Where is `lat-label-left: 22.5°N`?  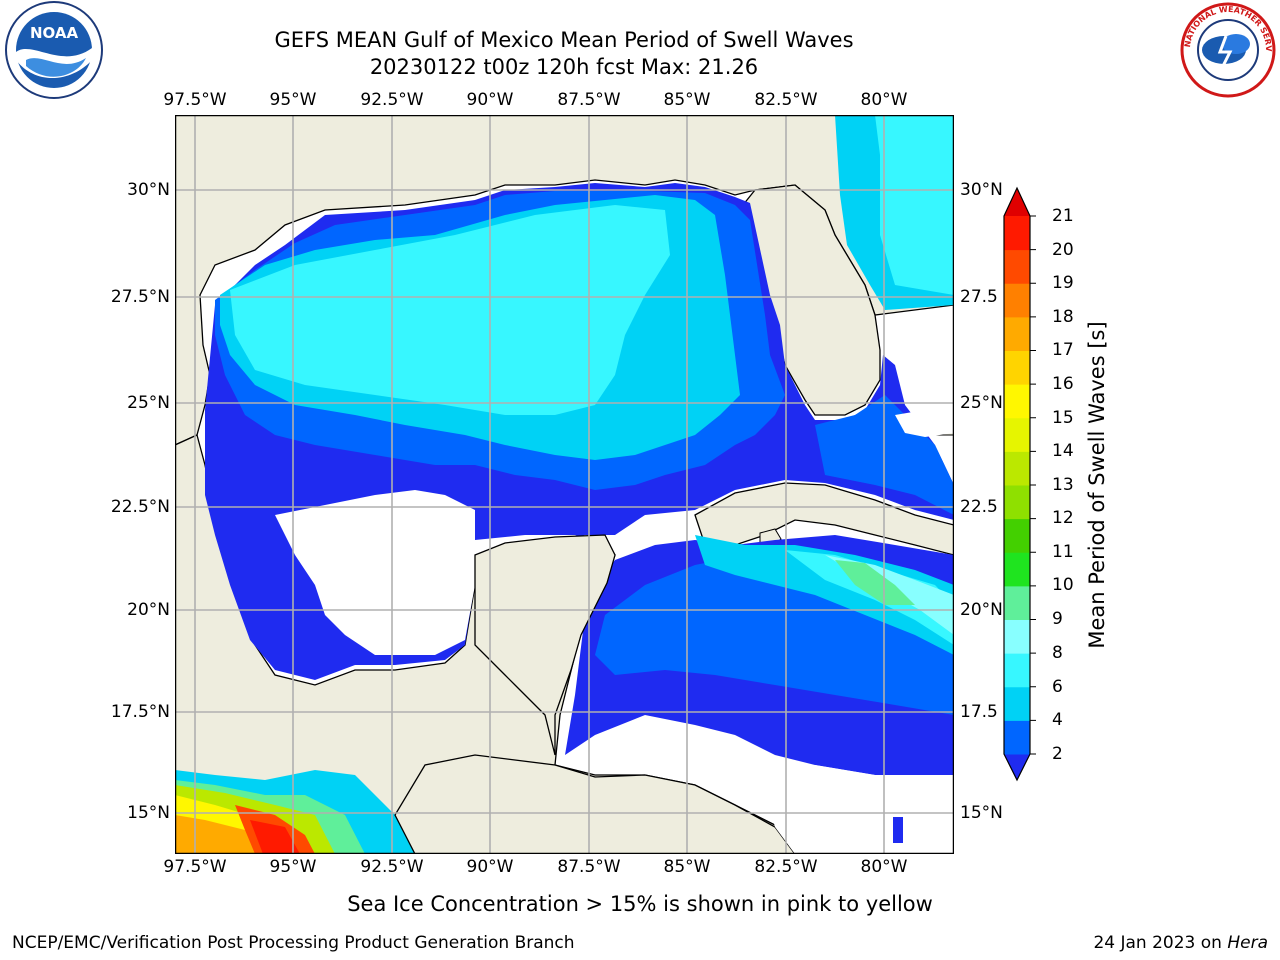
lat-label-left: 22.5°N is located at coordinates (140, 507).